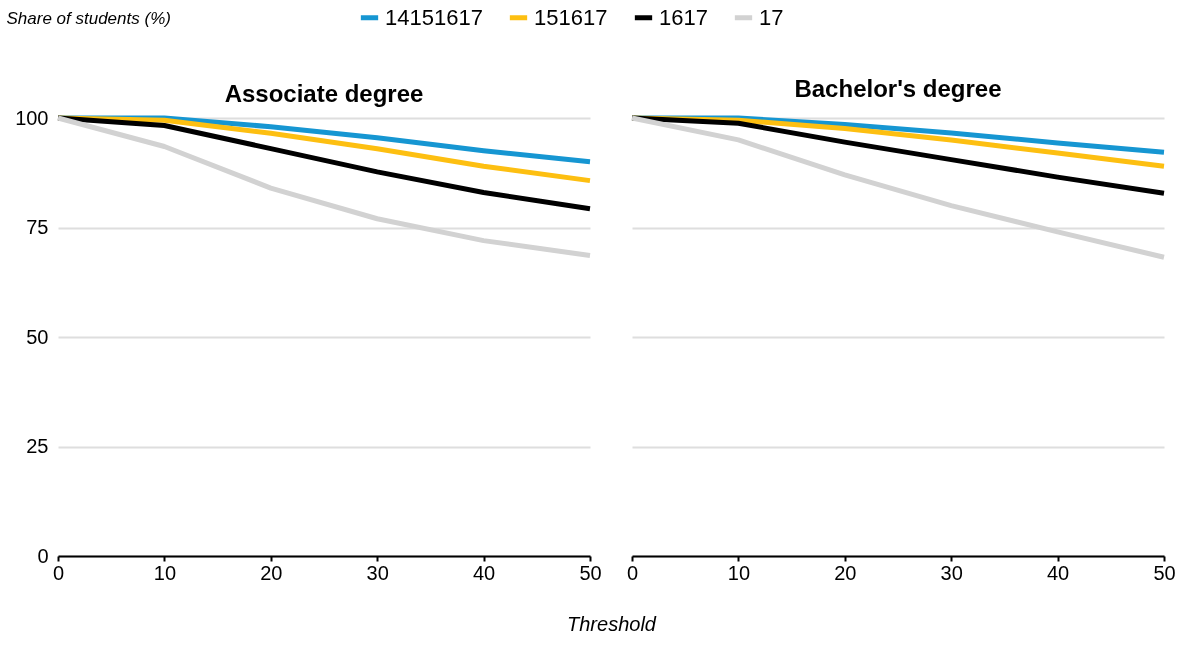 The width and height of the screenshot is (1186, 653). Describe the element at coordinates (571, 17) in the screenshot. I see `legend-label: 151617` at that location.